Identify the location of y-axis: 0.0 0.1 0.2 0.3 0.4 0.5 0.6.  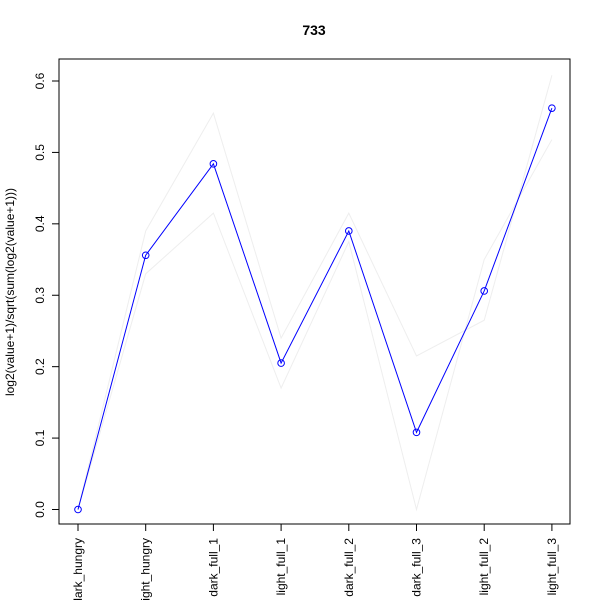
(46, 295).